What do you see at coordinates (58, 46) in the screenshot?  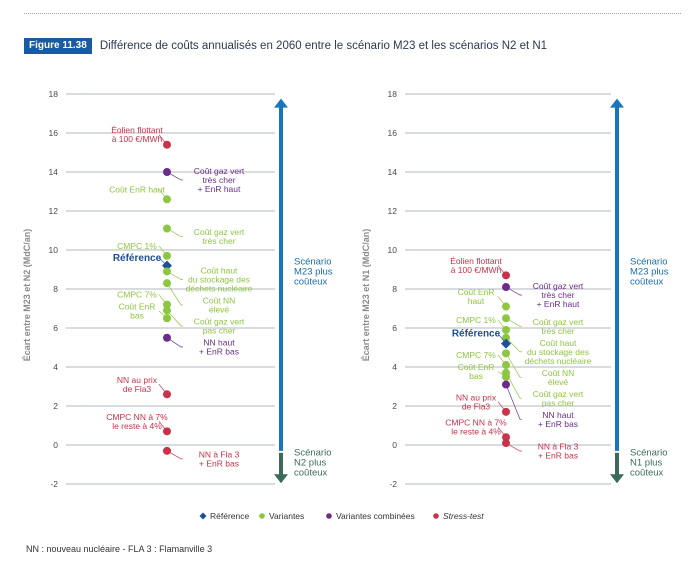 I see `figure-badge: Figure 11.38` at bounding box center [58, 46].